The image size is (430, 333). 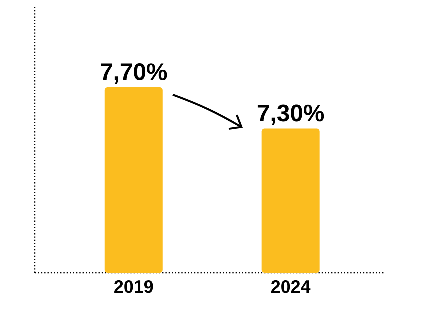 What do you see at coordinates (134, 74) in the screenshot?
I see `data-label: 7,70%` at bounding box center [134, 74].